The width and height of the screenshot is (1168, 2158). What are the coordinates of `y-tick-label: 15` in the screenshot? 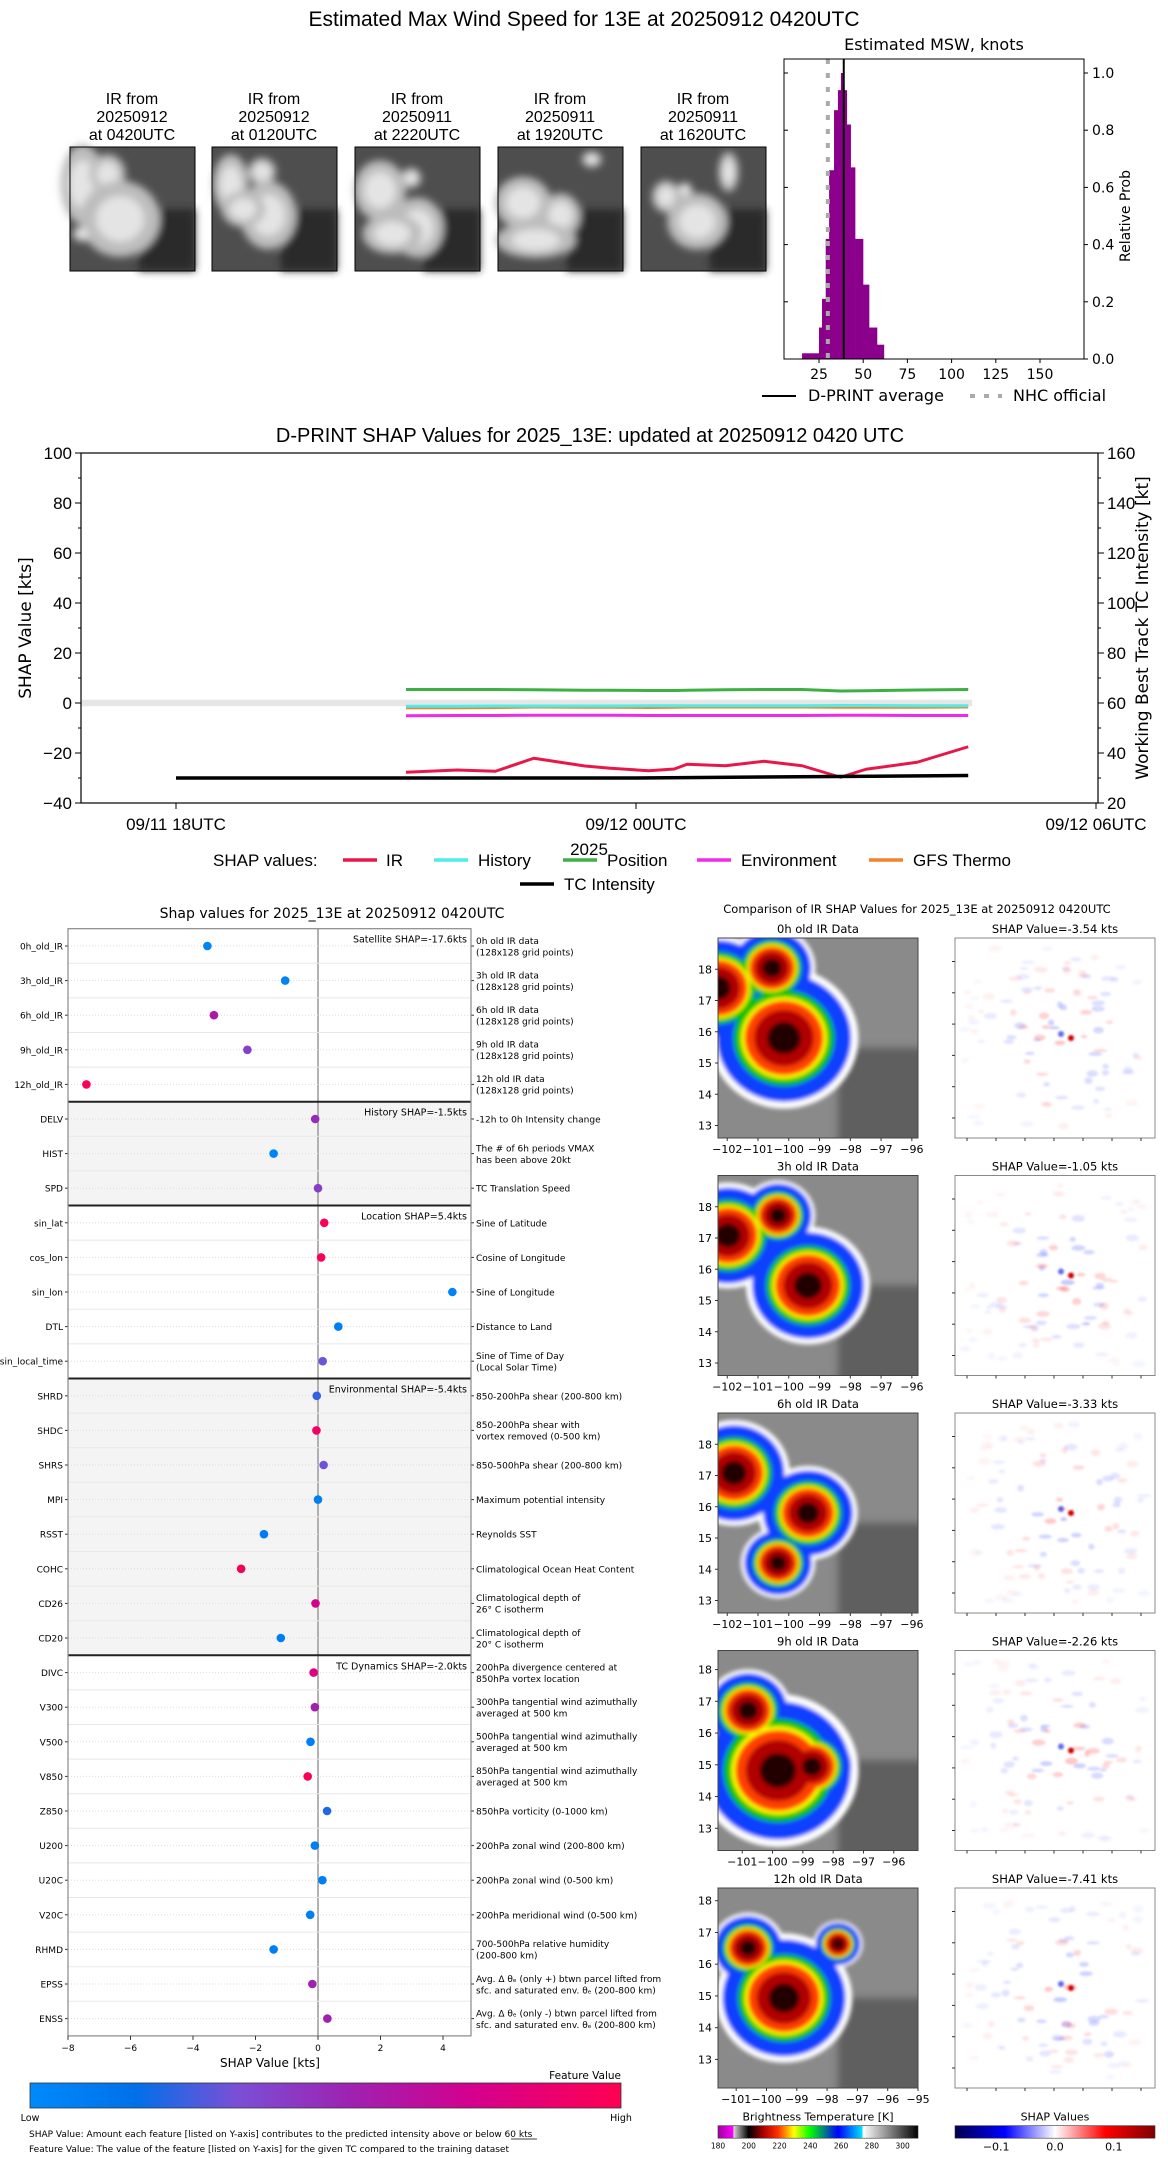 It's located at (705, 1538).